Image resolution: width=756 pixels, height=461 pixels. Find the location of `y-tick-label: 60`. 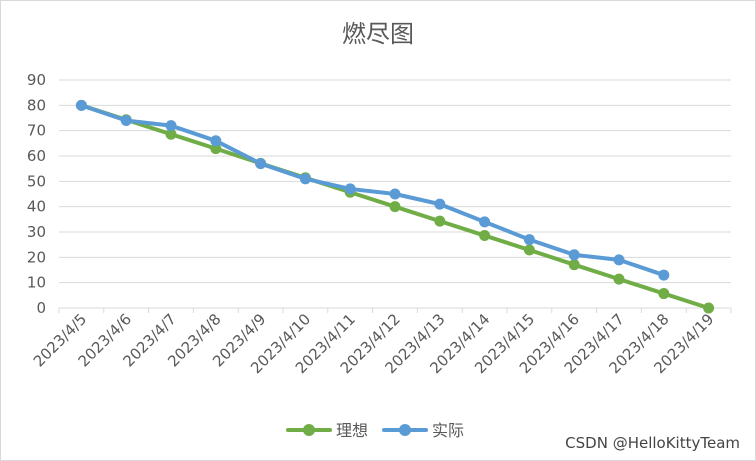

y-tick-label: 60 is located at coordinates (36, 156).